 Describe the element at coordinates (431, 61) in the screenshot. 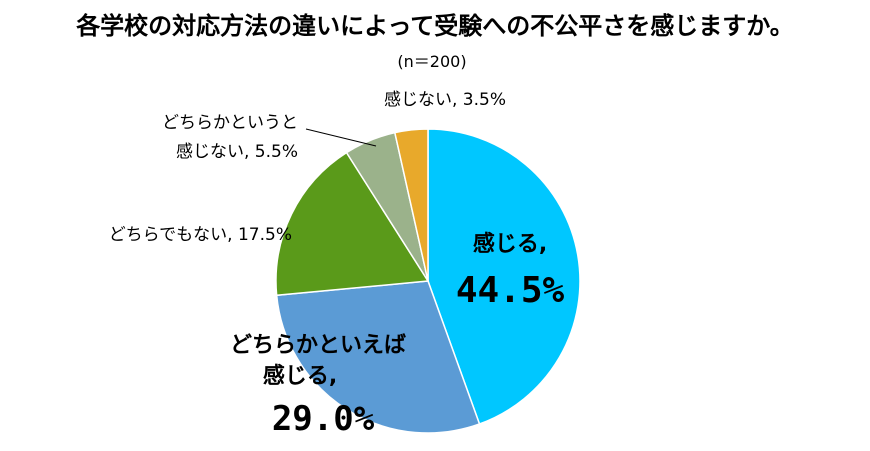

I see `chart-subtitle: (n＝200)` at that location.